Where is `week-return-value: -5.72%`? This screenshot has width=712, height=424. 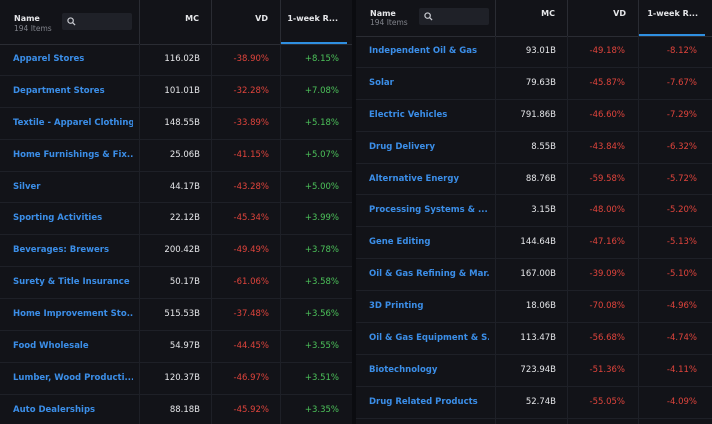 week-return-value: -5.72% is located at coordinates (681, 178).